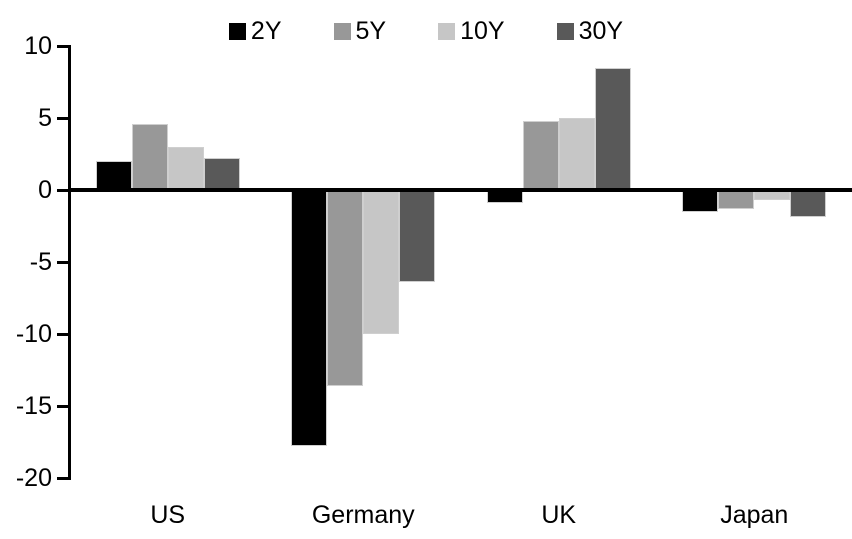  I want to click on bar-us-10y, so click(185, 168).